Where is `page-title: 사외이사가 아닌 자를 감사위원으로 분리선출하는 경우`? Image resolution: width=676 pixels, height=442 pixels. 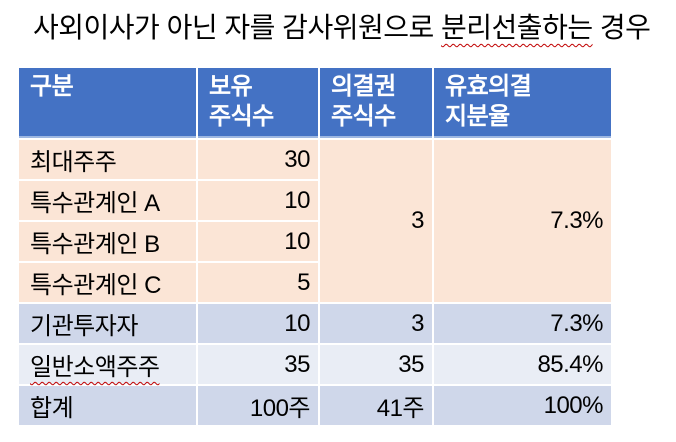
page-title: 사외이사가 아닌 자를 감사위원으로 분리선출하는 경우 is located at coordinates (342, 28).